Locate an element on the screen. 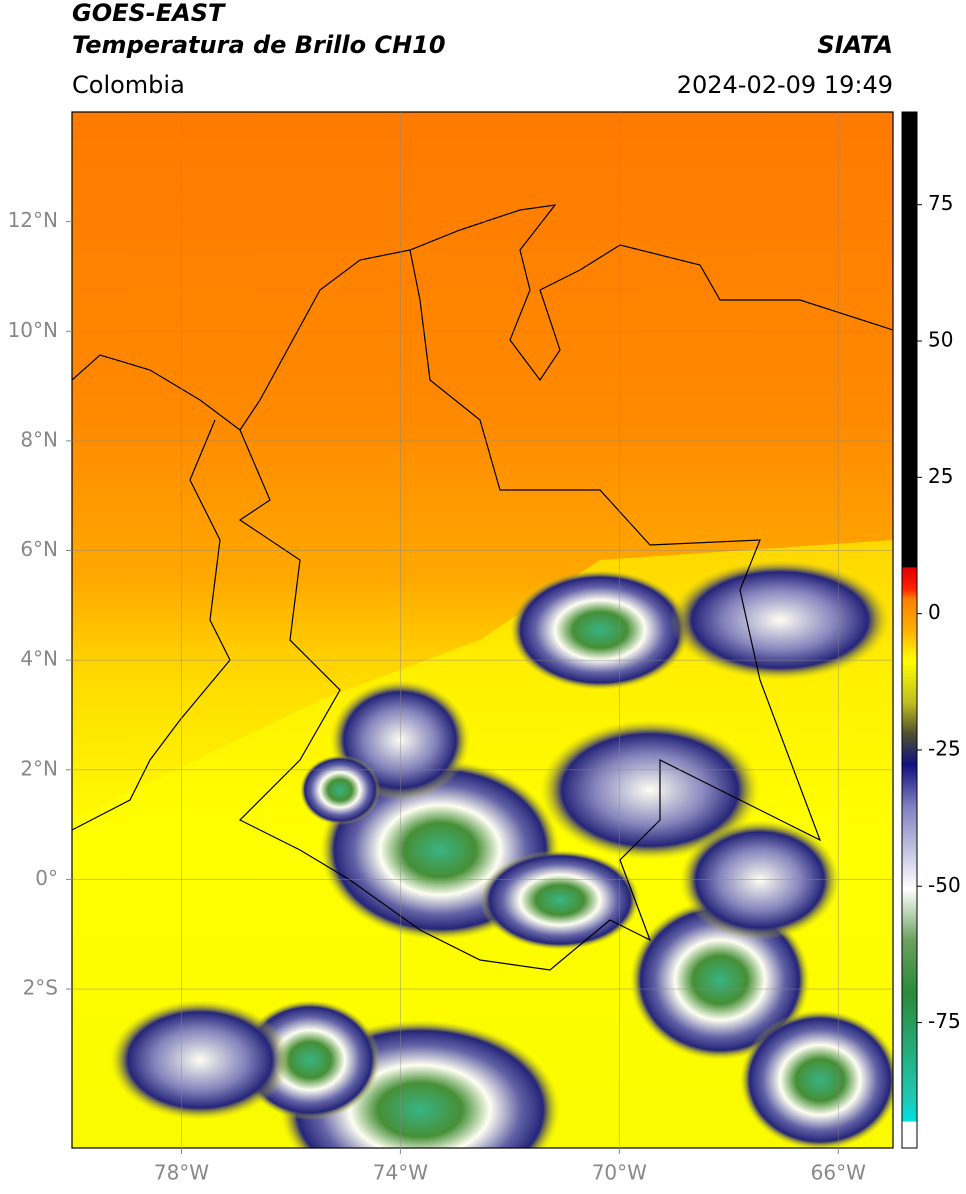  subtitle: Temperatura de Brillo CH10 is located at coordinates (259, 45).